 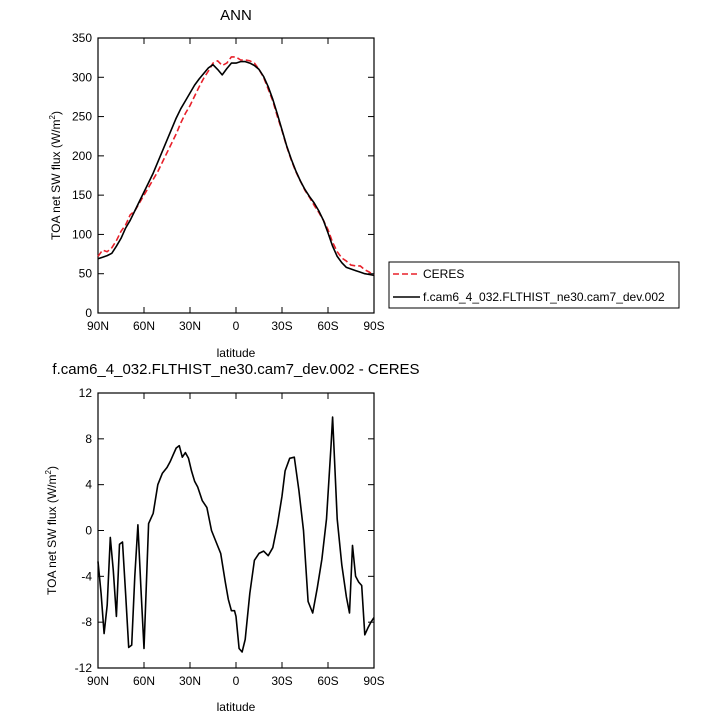 What do you see at coordinates (55, 175) in the screenshot?
I see `top-y-axis-label: TOA net SW flux (W/m2)` at bounding box center [55, 175].